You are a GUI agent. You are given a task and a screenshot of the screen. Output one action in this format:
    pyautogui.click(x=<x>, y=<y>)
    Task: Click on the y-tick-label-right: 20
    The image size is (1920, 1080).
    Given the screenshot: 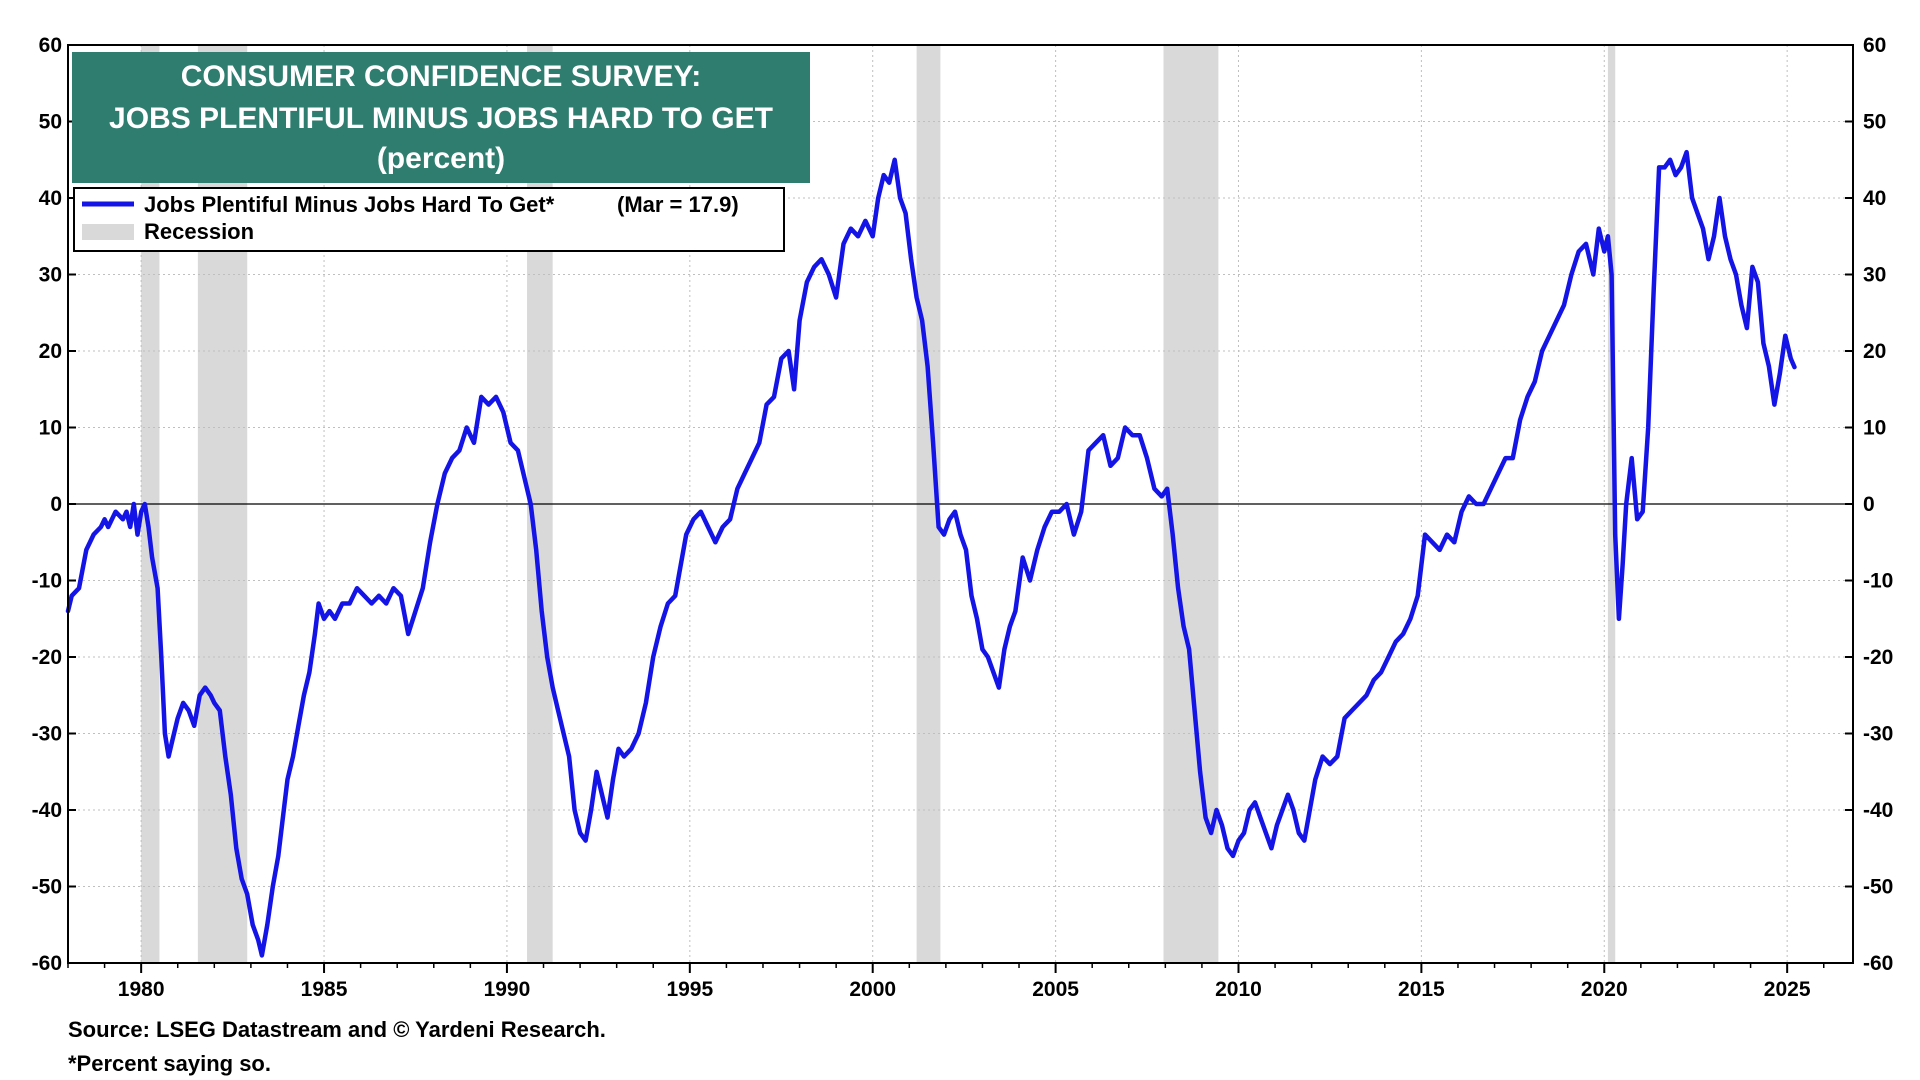 What is the action you would take?
    pyautogui.click(x=1874, y=351)
    